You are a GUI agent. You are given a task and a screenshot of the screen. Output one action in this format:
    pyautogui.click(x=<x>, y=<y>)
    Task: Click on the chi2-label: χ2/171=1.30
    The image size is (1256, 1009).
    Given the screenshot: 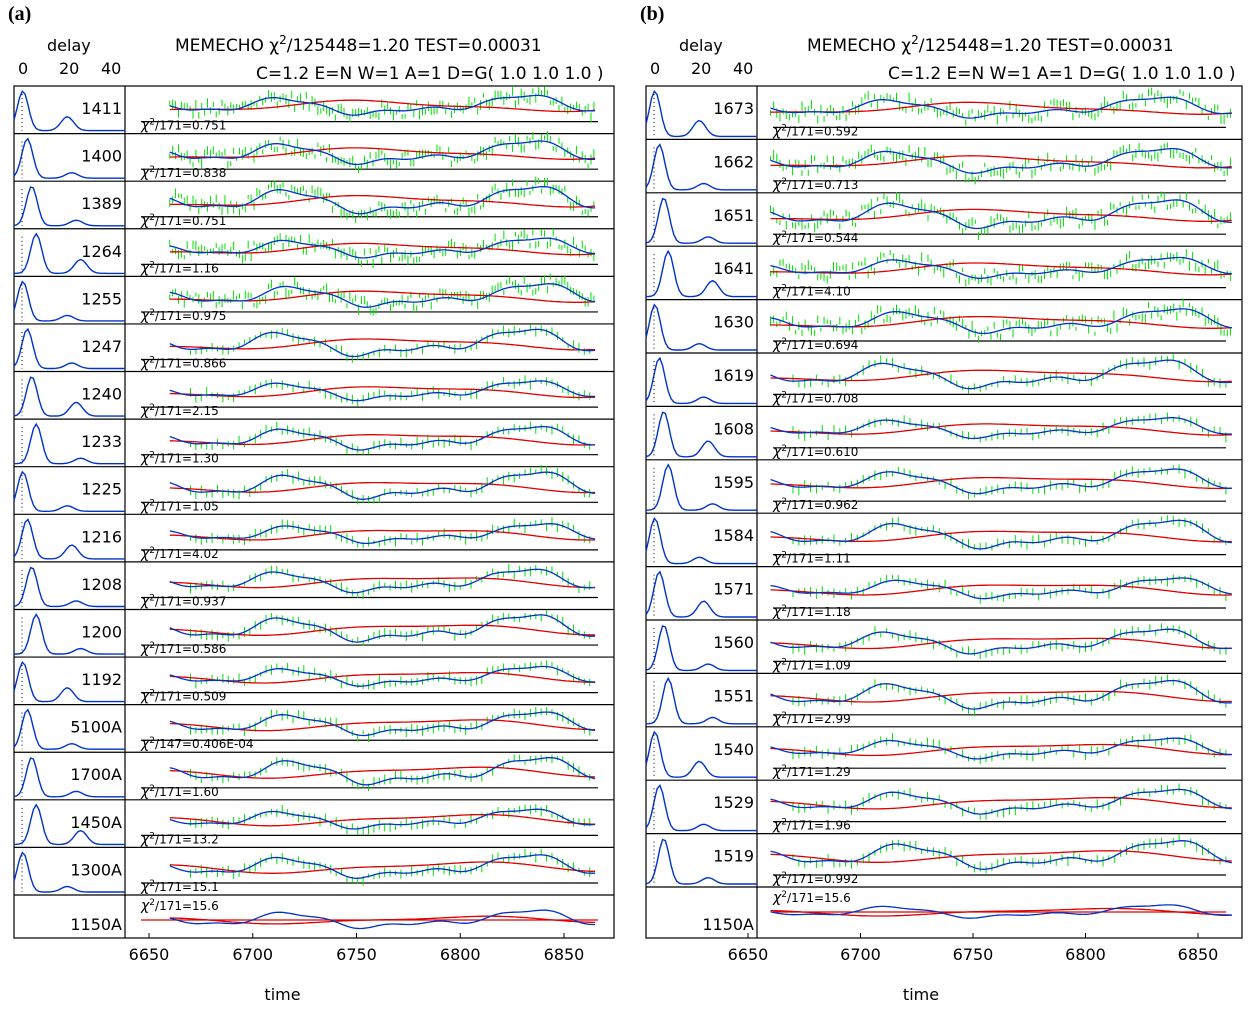 What is the action you would take?
    pyautogui.click(x=179, y=459)
    